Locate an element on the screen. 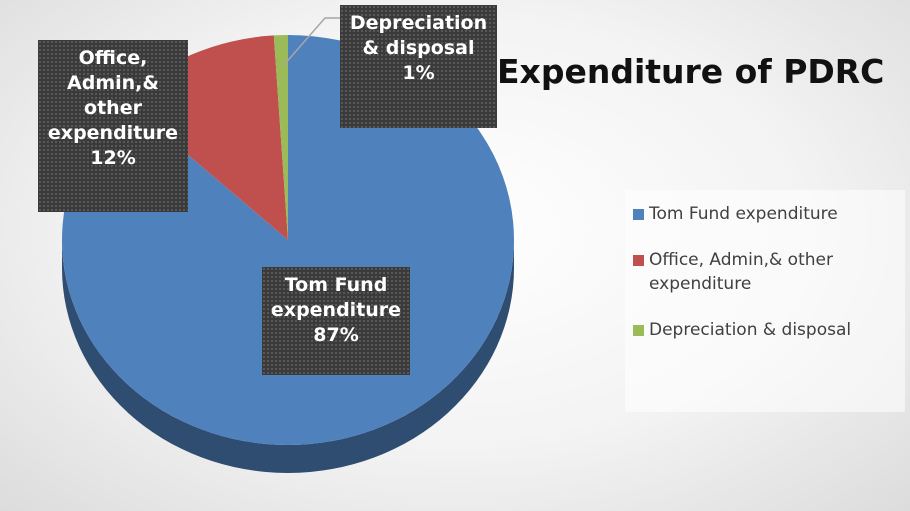 The width and height of the screenshot is (910, 511). legend-label: Office, Admin,& other expenditure is located at coordinates (741, 272).